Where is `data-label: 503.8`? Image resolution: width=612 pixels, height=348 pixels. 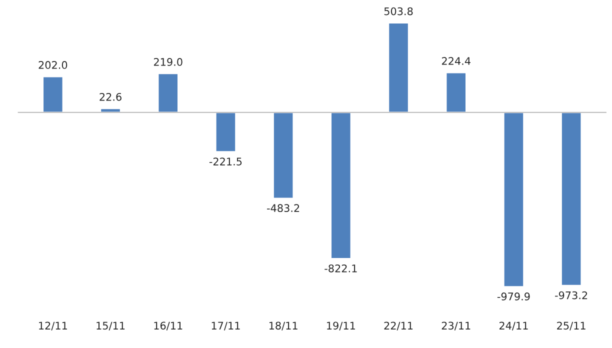 data-label: 503.8 is located at coordinates (398, 11).